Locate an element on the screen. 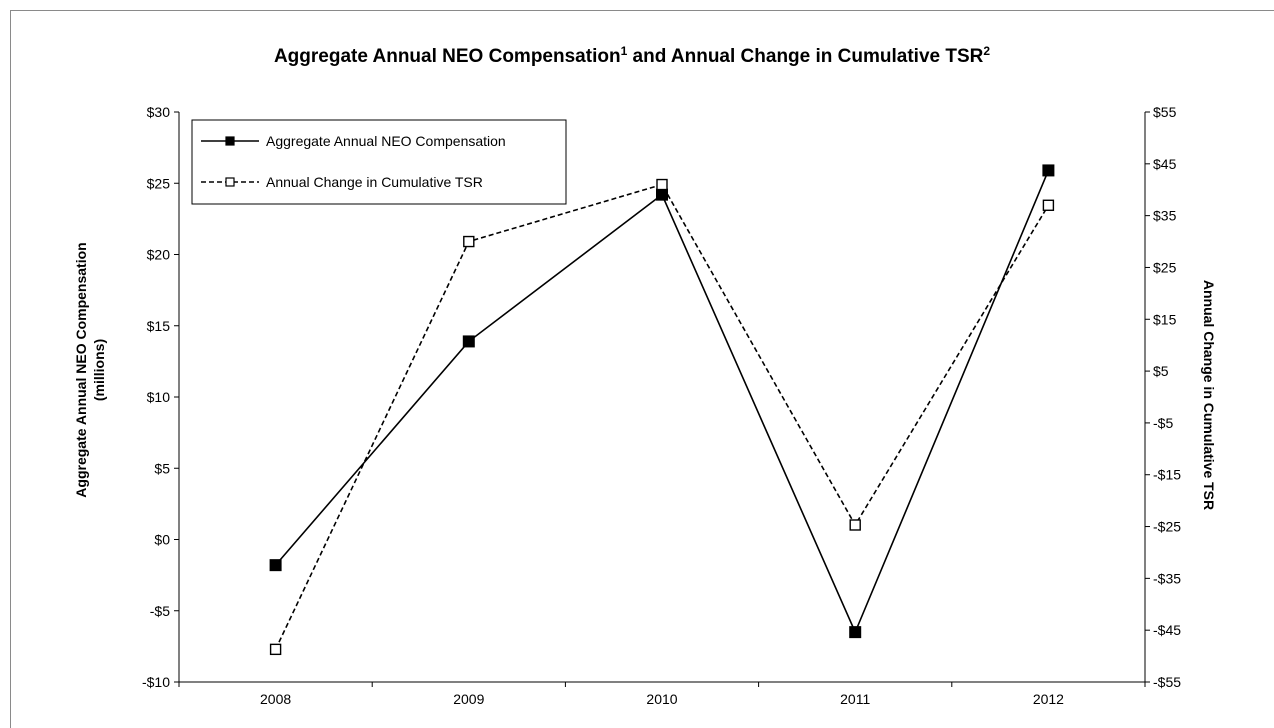 The image size is (1274, 728). right-y-tick-label: -$25 is located at coordinates (1167, 527).